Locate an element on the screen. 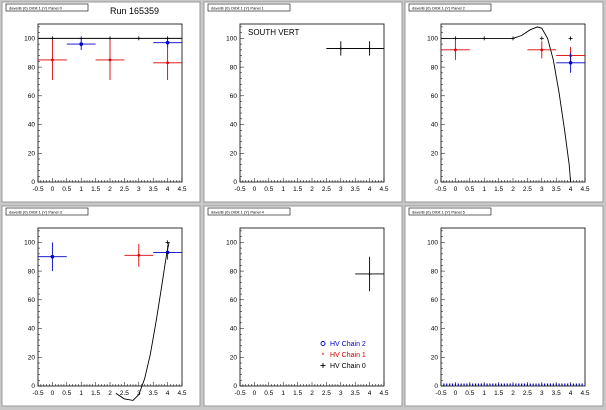 The image size is (606, 410). legend-label: HV Chain 1 is located at coordinates (348, 355).